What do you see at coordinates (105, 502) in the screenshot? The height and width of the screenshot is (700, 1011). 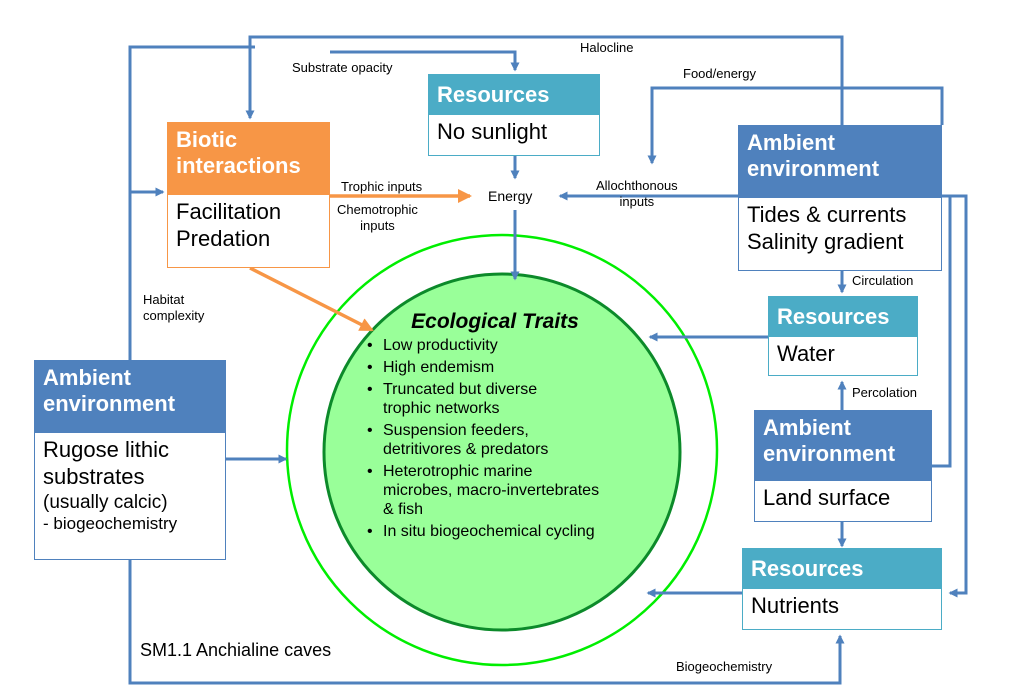 I see `box-line: (usually calcic)` at bounding box center [105, 502].